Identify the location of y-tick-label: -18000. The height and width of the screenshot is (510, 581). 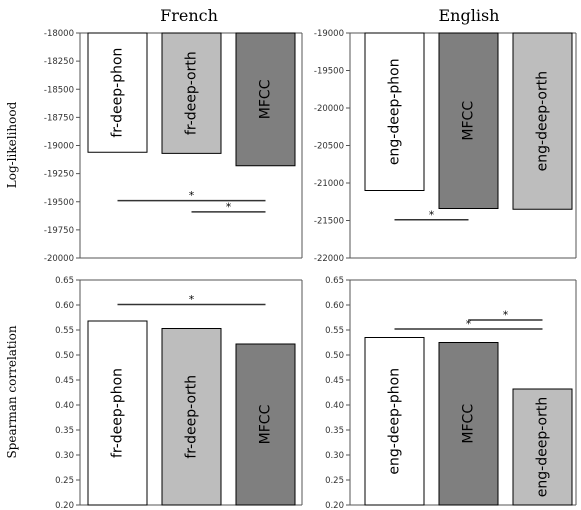
(59, 34).